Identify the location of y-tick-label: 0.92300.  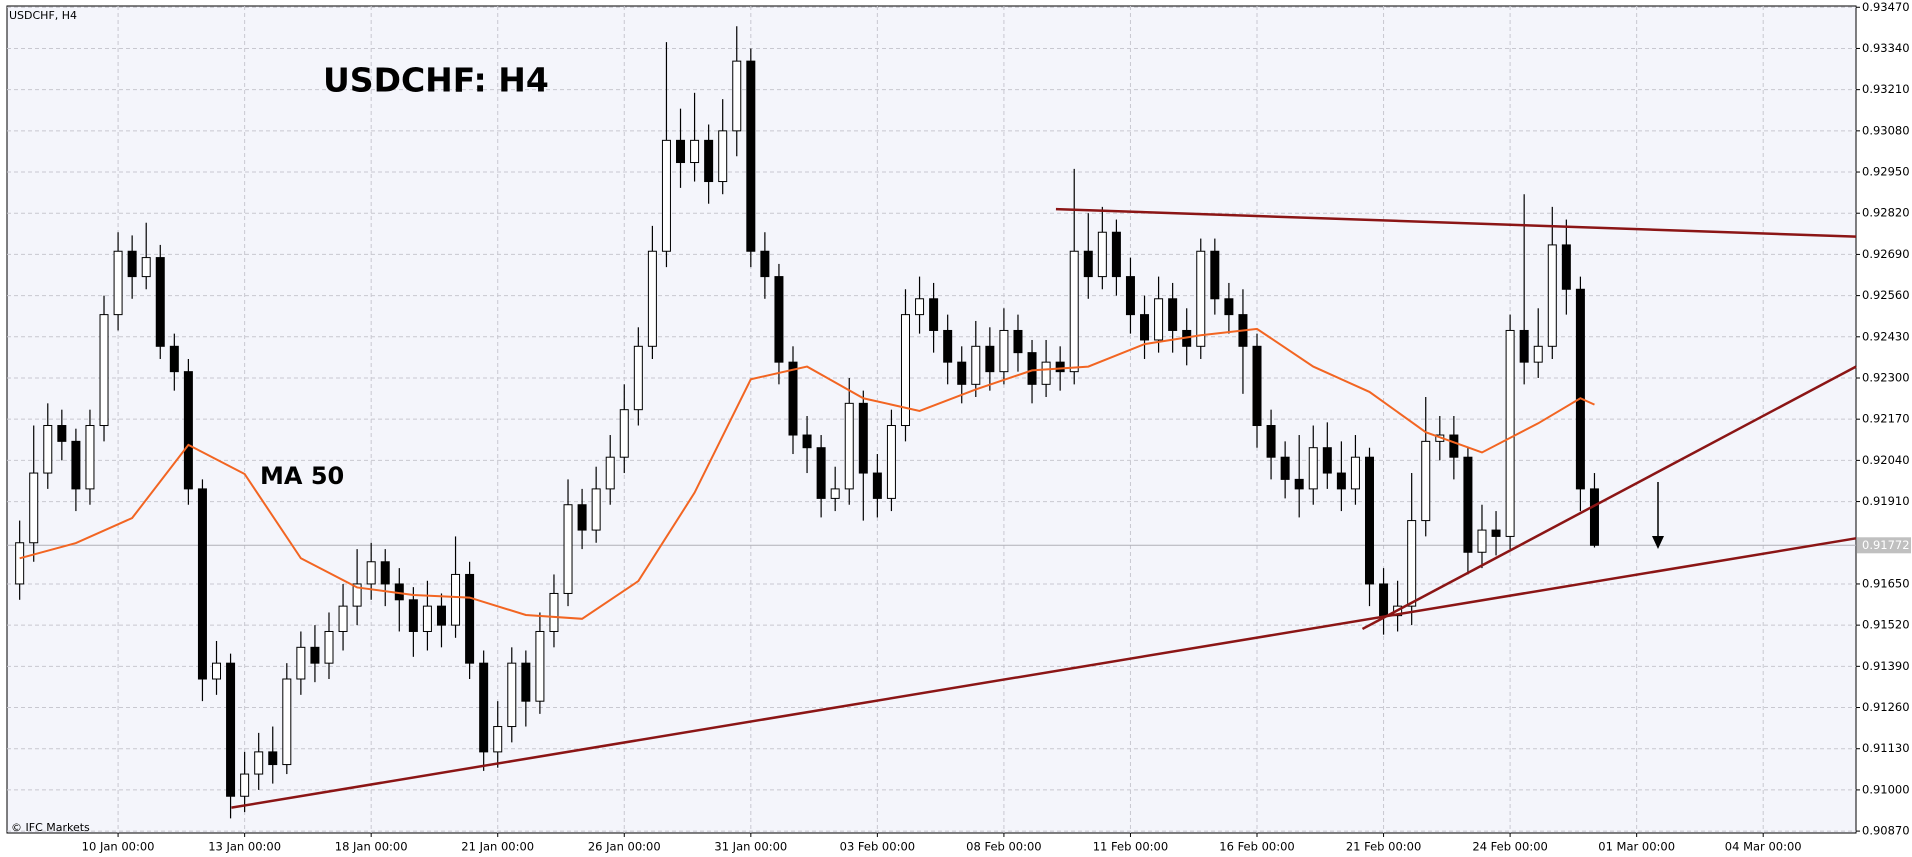
(1886, 377).